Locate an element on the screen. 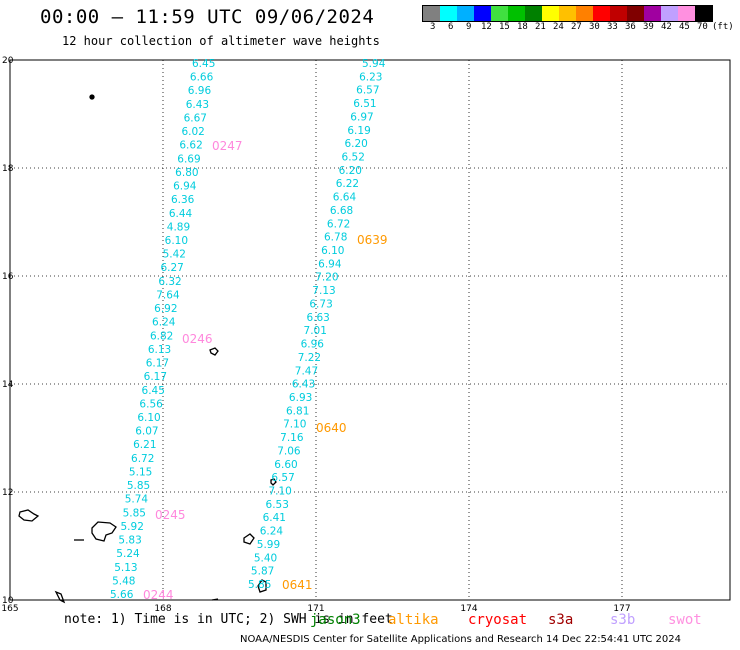  wave-height-value: 6.44 is located at coordinates (181, 214).